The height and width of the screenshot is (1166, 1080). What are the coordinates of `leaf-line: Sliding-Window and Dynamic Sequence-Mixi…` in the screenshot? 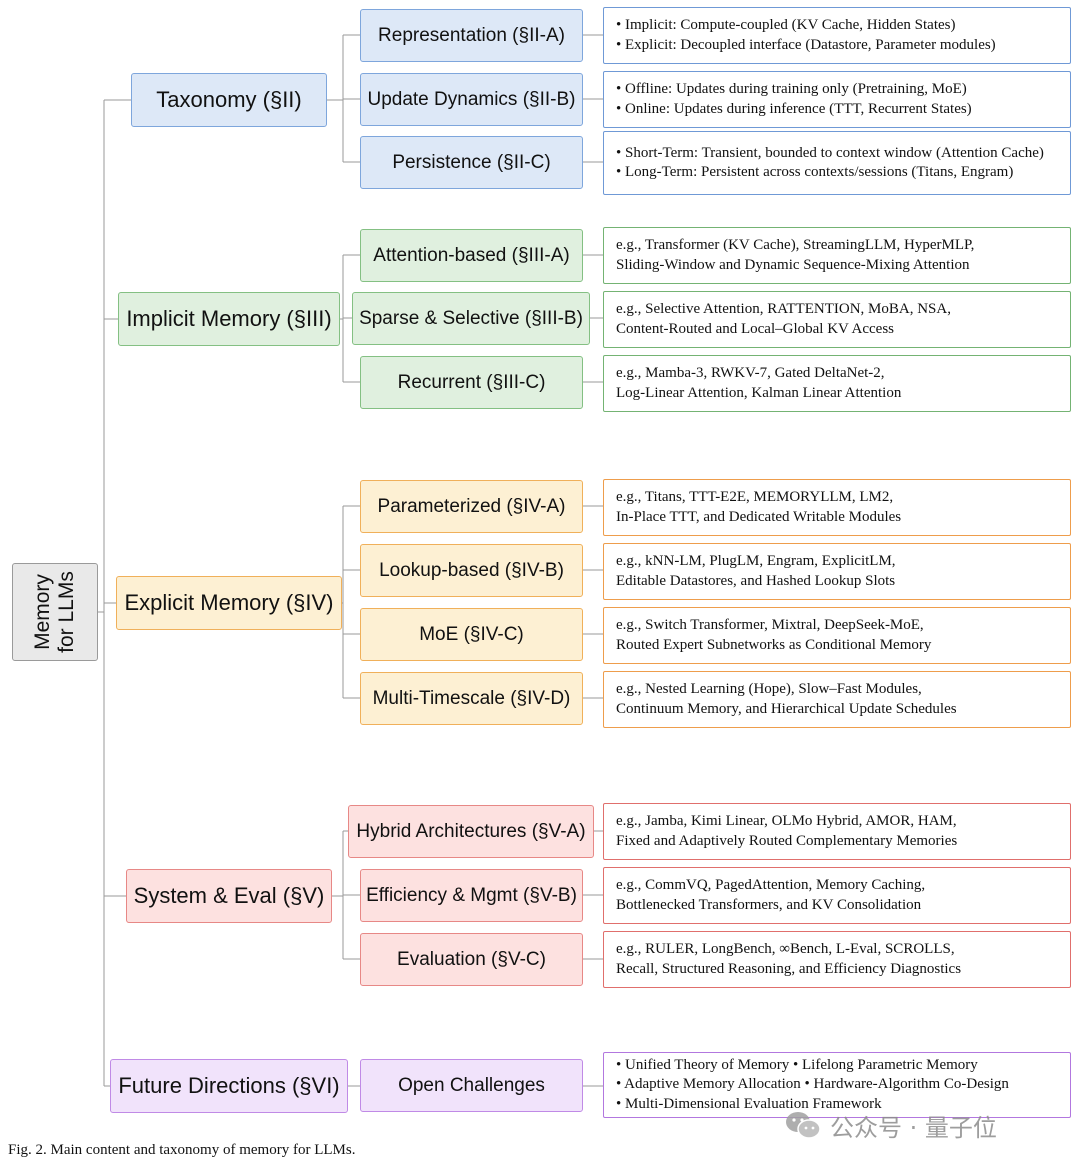 It's located at (793, 264).